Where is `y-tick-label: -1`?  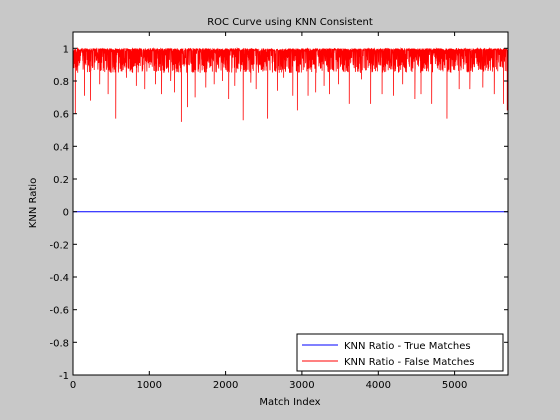
y-tick-label: -1 is located at coordinates (64, 376).